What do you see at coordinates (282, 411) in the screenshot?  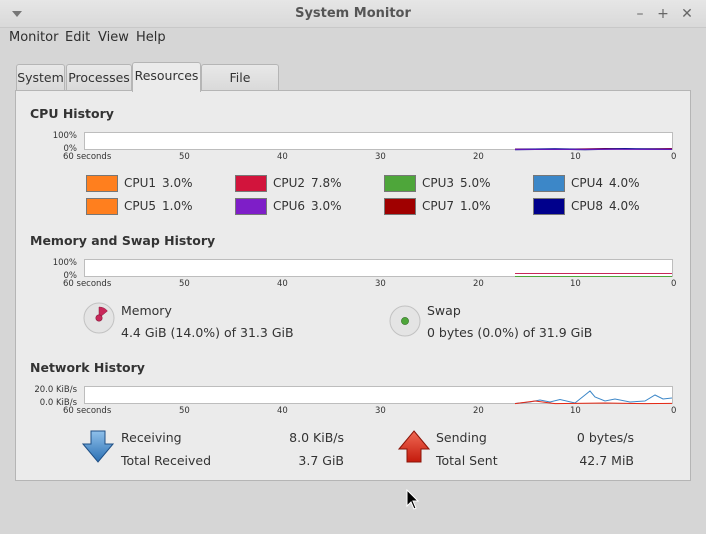 I see `net-xtick-40: 40` at bounding box center [282, 411].